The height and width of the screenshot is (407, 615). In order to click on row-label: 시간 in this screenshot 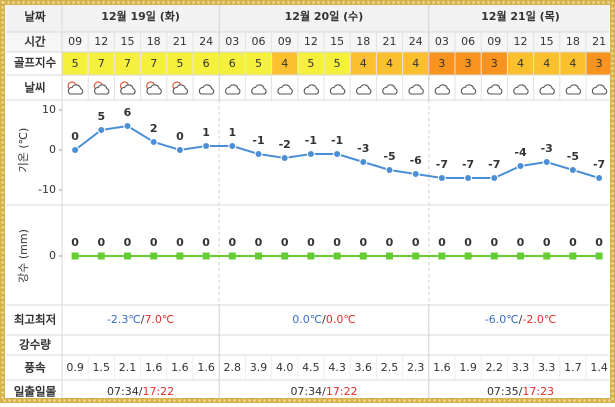, I will do `click(35, 42)`.